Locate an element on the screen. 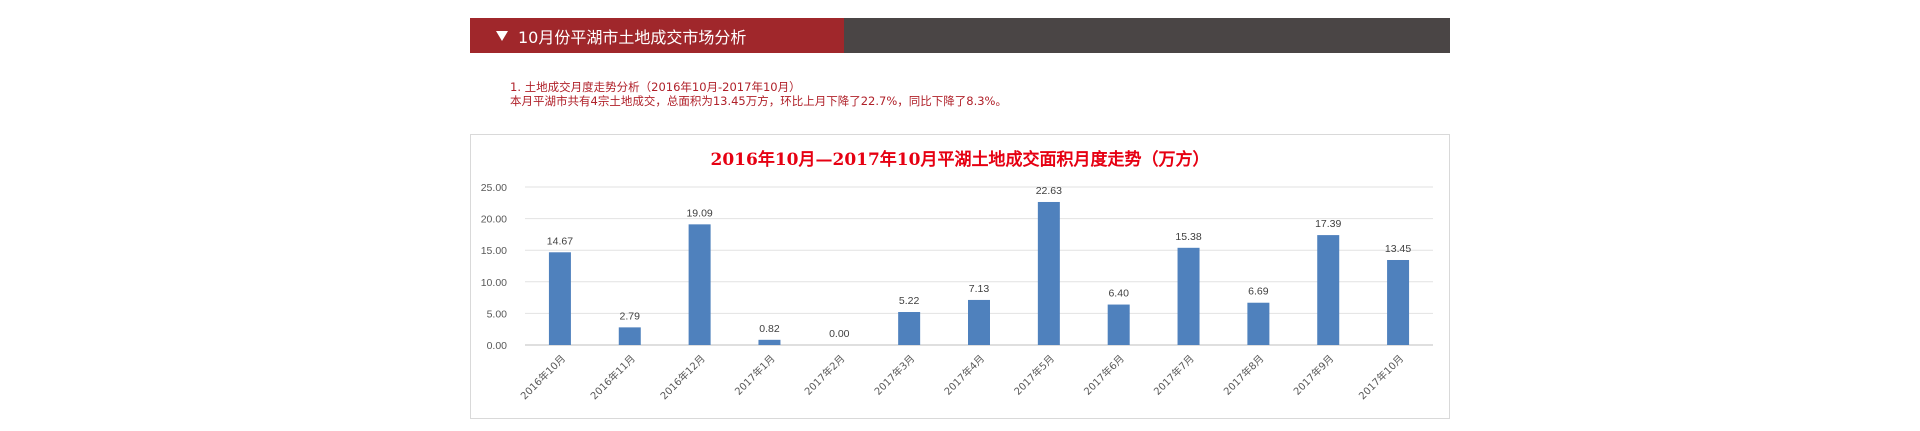  triangle-down-icon is located at coordinates (502, 35).